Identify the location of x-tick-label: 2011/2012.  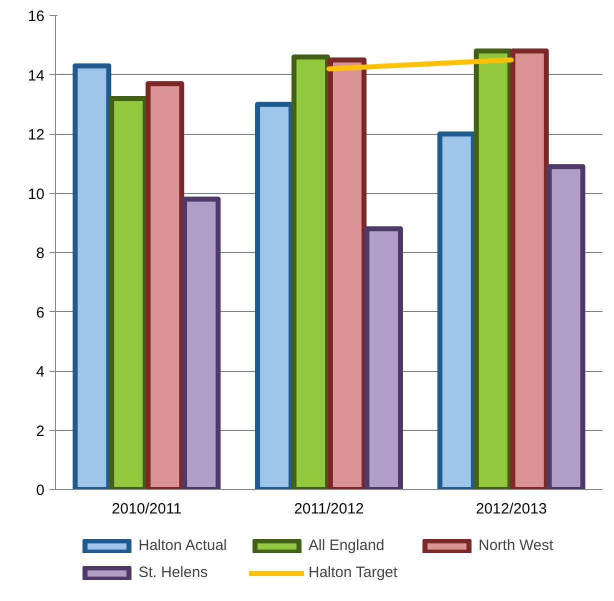
(329, 509).